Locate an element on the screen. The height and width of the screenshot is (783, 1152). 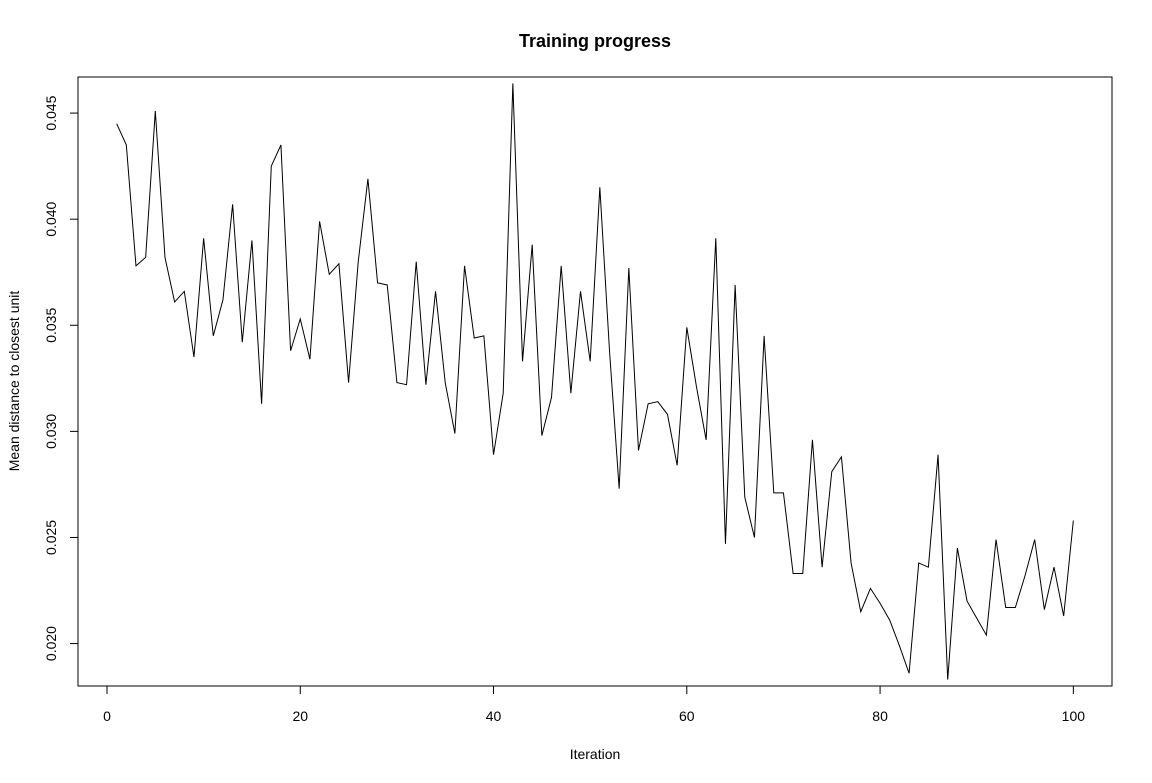
x-axis: 0 20 40 60 80 100 is located at coordinates (594, 704).